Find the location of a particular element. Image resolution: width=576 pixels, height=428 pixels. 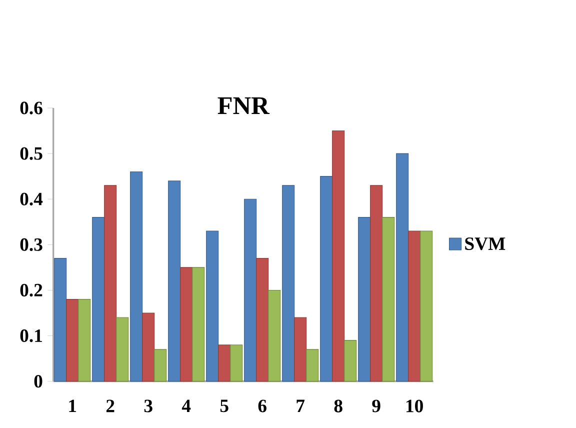

chart-title: FNR is located at coordinates (244, 105).